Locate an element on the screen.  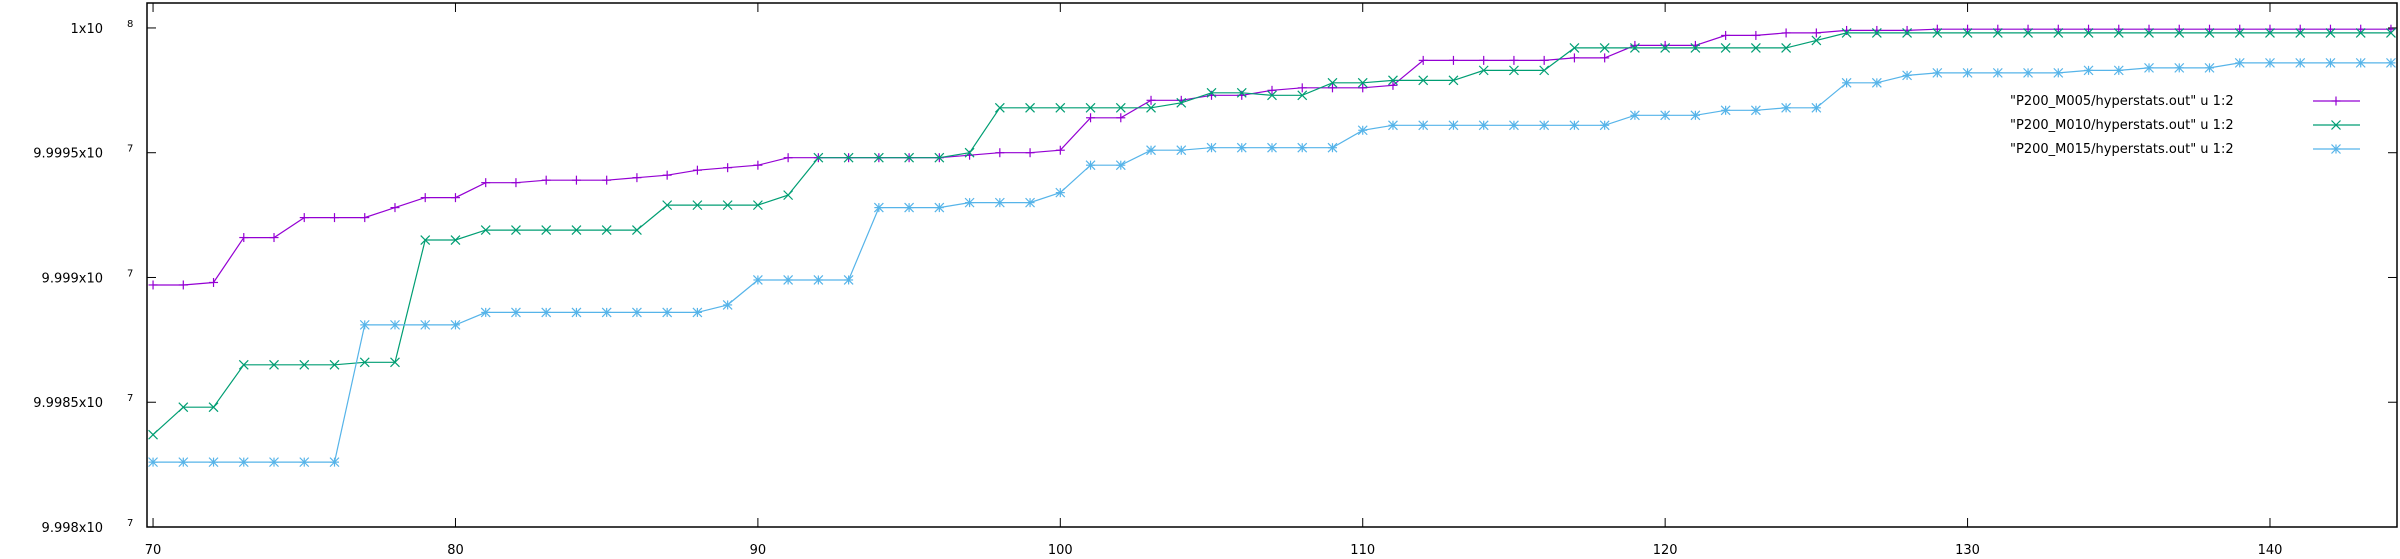
y-tick-label: 1x10 is located at coordinates (86, 29).